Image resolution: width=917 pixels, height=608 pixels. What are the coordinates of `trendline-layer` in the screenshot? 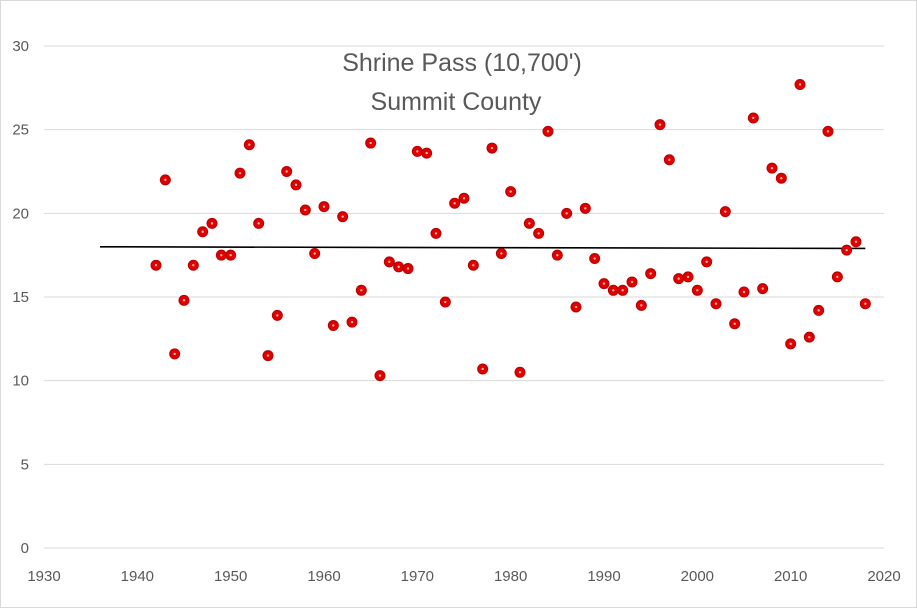 It's located at (482, 248).